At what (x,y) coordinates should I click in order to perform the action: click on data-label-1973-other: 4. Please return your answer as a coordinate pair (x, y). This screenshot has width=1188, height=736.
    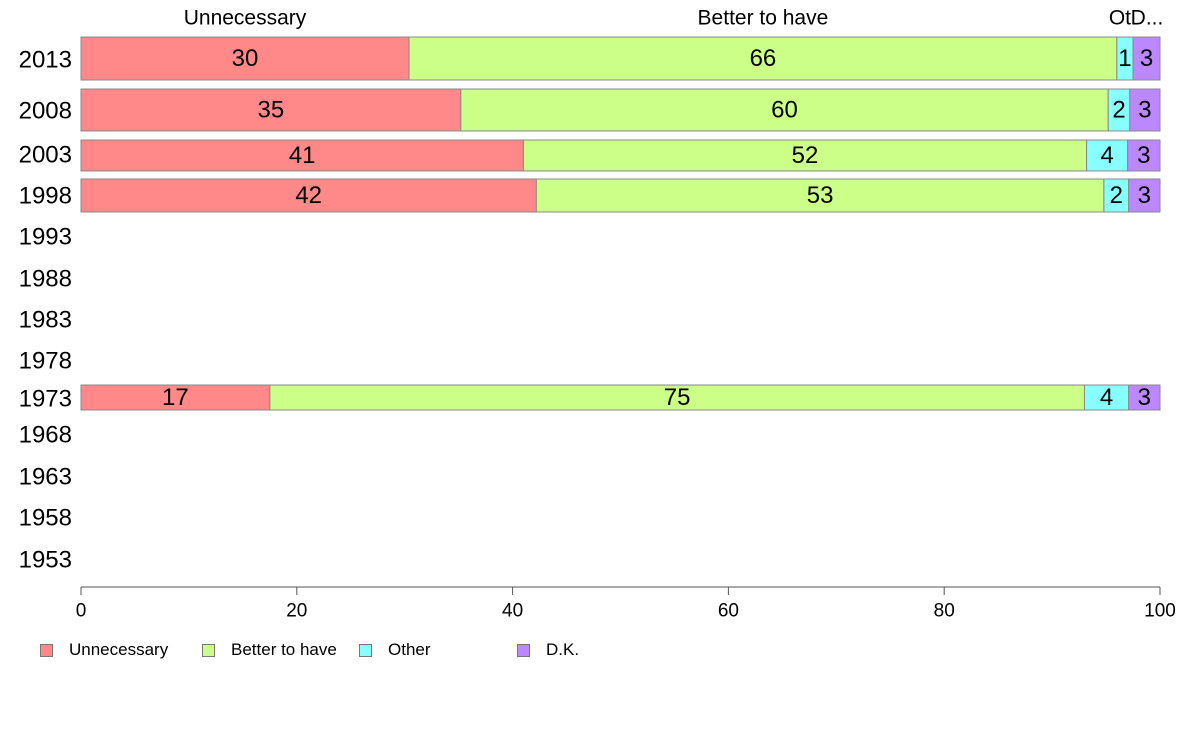
    Looking at the image, I should click on (1106, 397).